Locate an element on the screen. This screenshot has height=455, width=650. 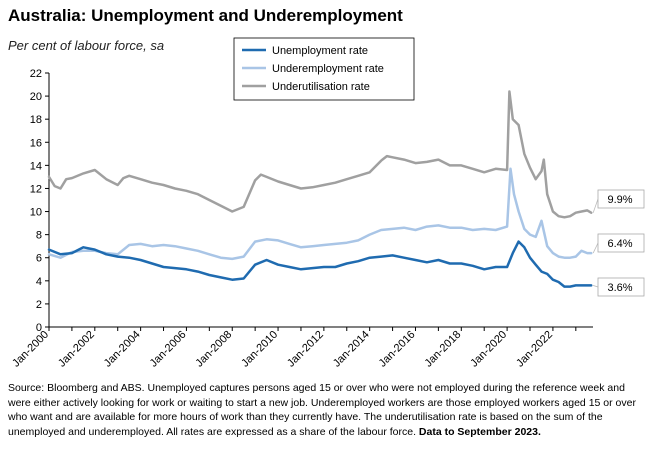
x-tick-label: Jan-2018 is located at coordinates (442, 349).